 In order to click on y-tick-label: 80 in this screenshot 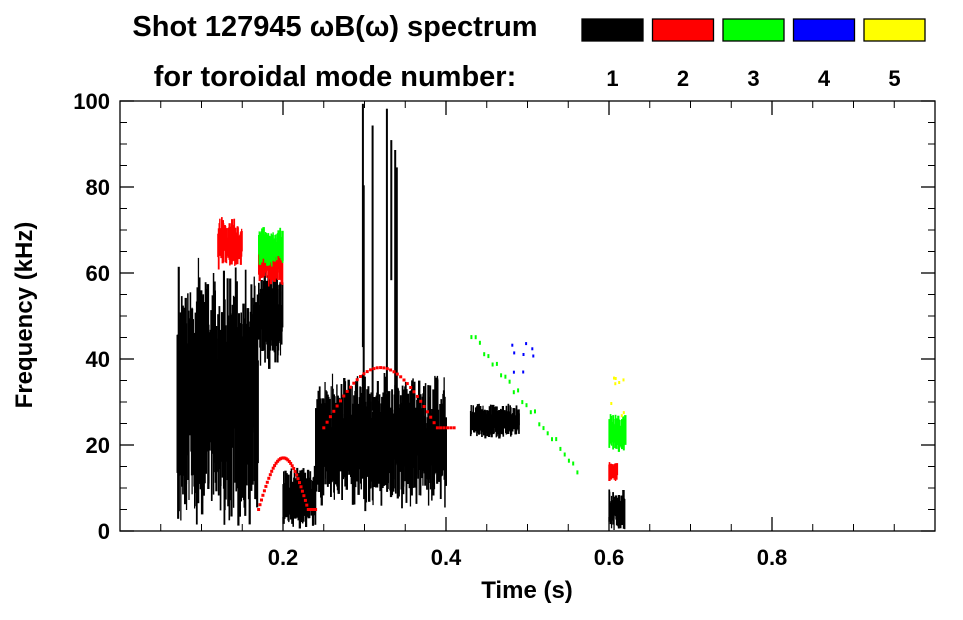, I will do `click(98, 187)`.